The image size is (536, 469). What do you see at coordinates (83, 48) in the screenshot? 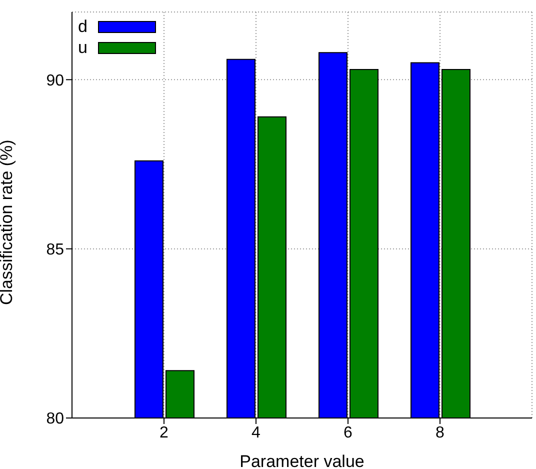
I see `legend-label: u` at bounding box center [83, 48].